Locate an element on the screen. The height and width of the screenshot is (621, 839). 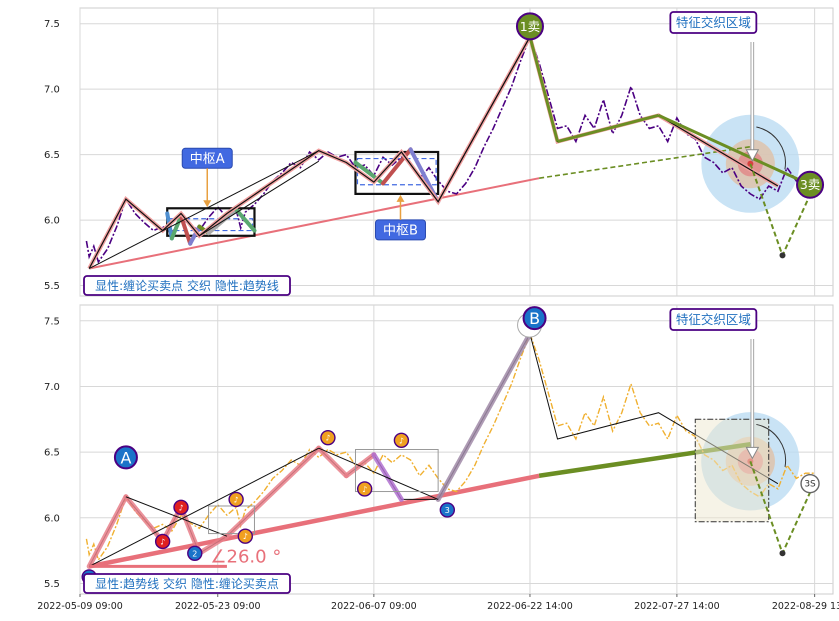
sell-point-circle is located at coordinates (529, 26).